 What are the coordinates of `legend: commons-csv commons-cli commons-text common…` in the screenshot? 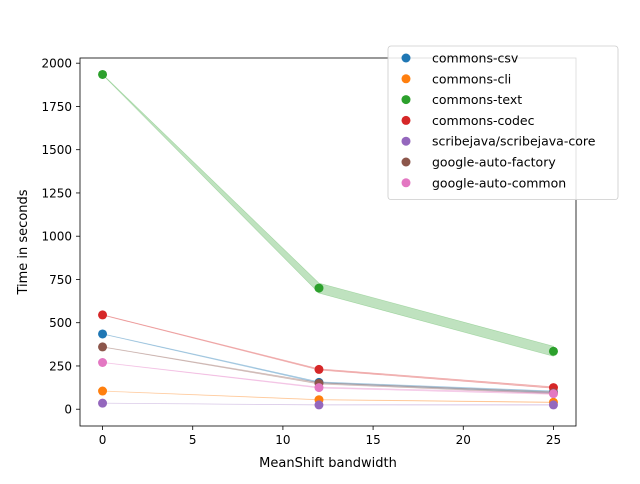 It's located at (503, 123).